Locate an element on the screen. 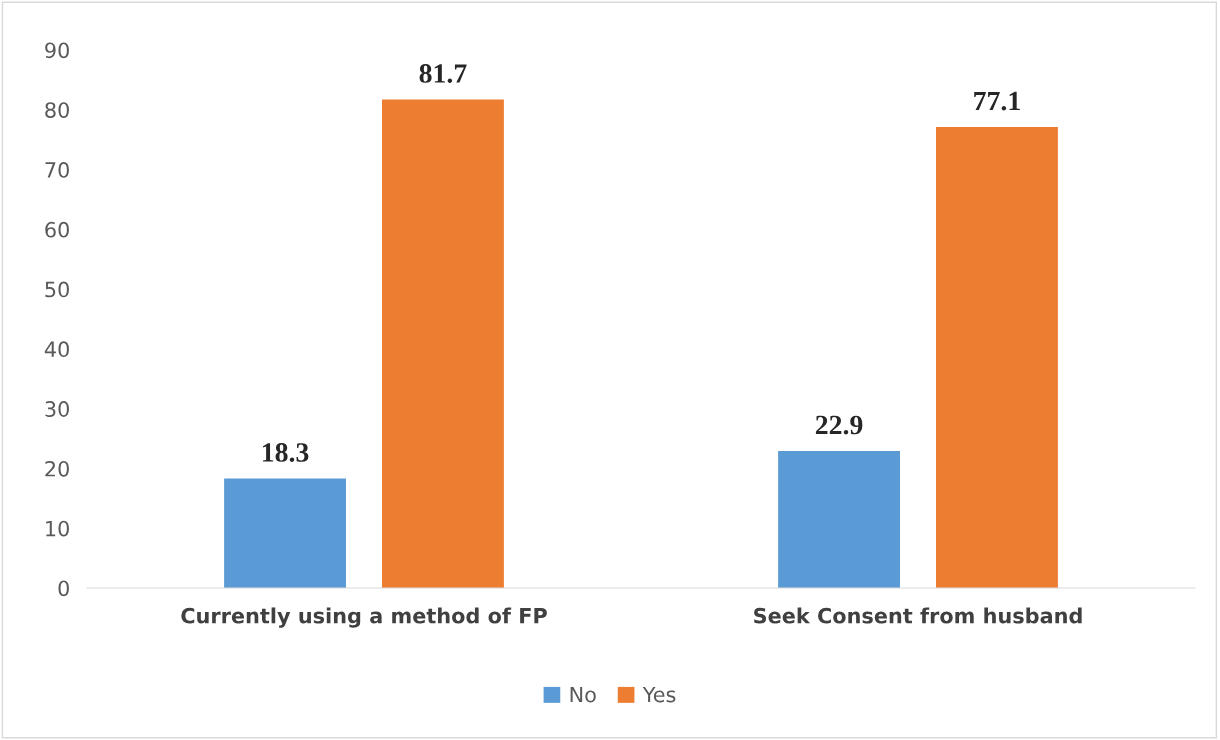 This screenshot has width=1220, height=740. data-label: 22.9 is located at coordinates (839, 425).